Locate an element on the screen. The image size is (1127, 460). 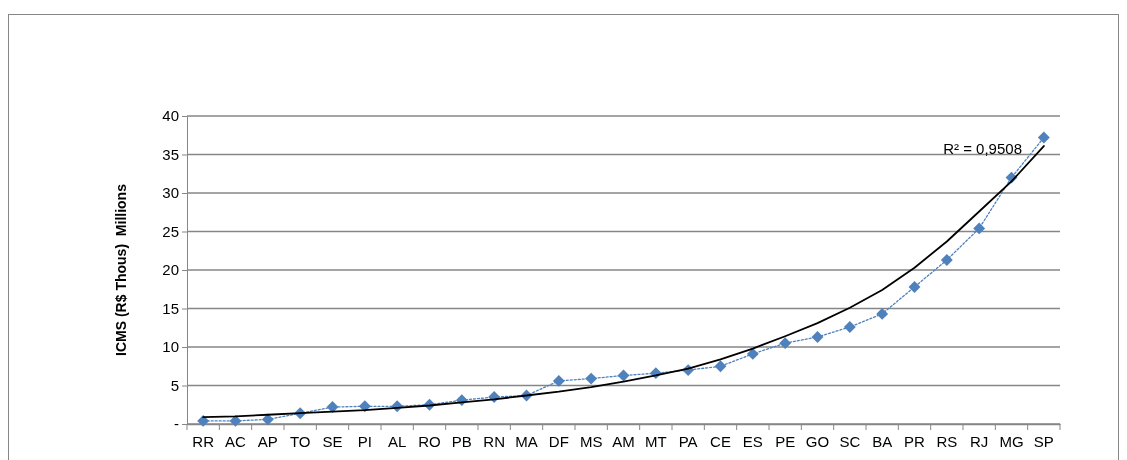
x-tick-label: GO is located at coordinates (817, 441).